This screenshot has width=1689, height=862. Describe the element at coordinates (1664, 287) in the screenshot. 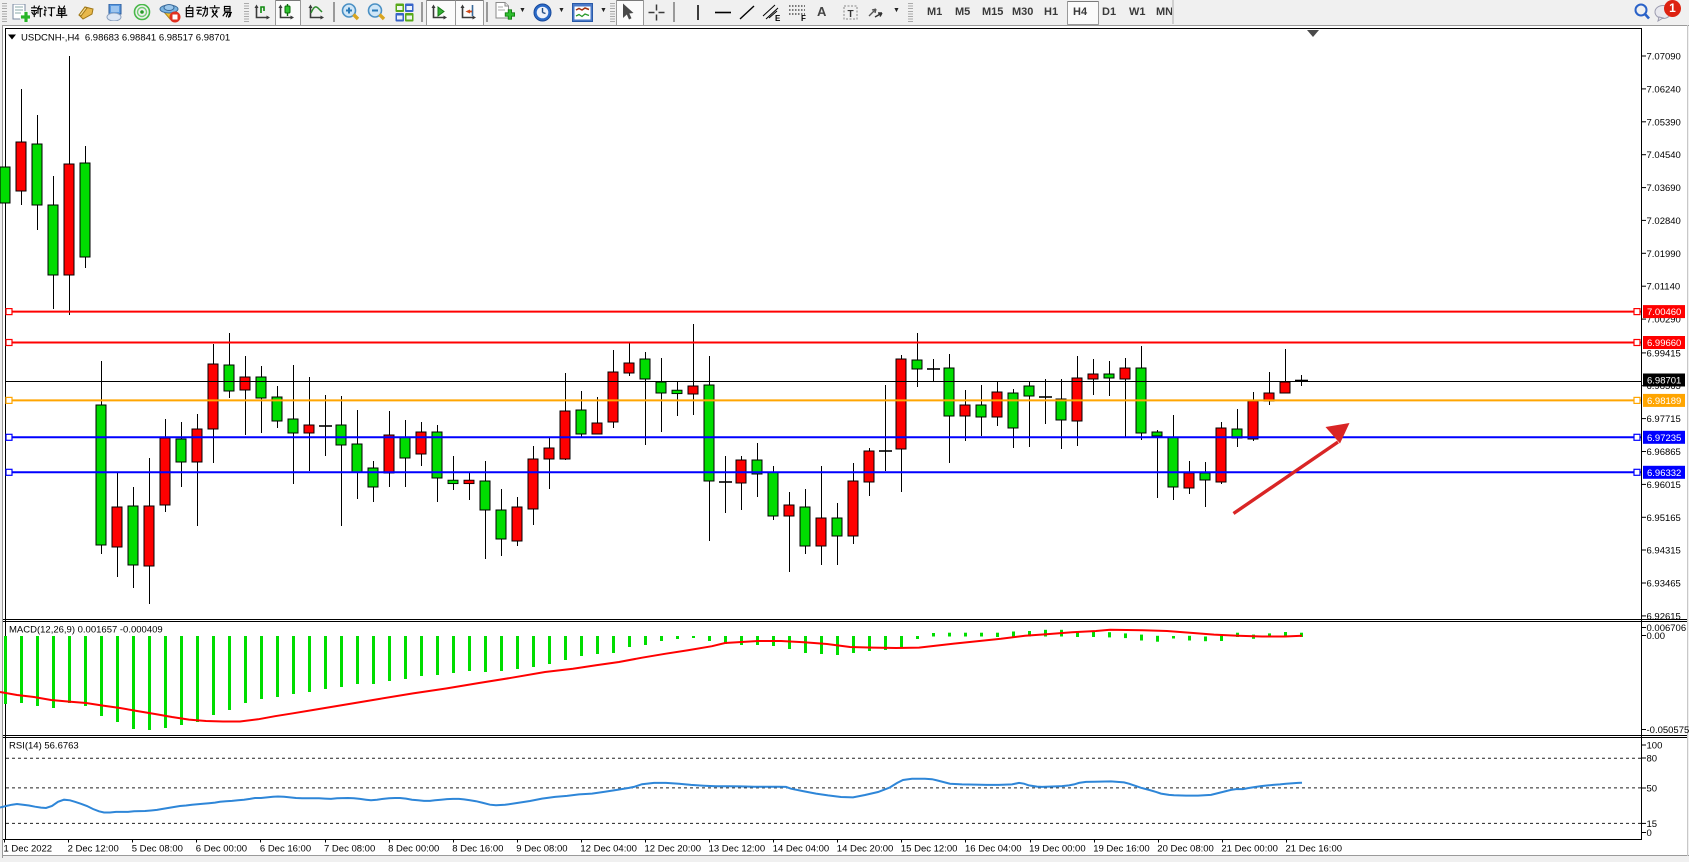

I see `svg-text: 7.01140` at that location.